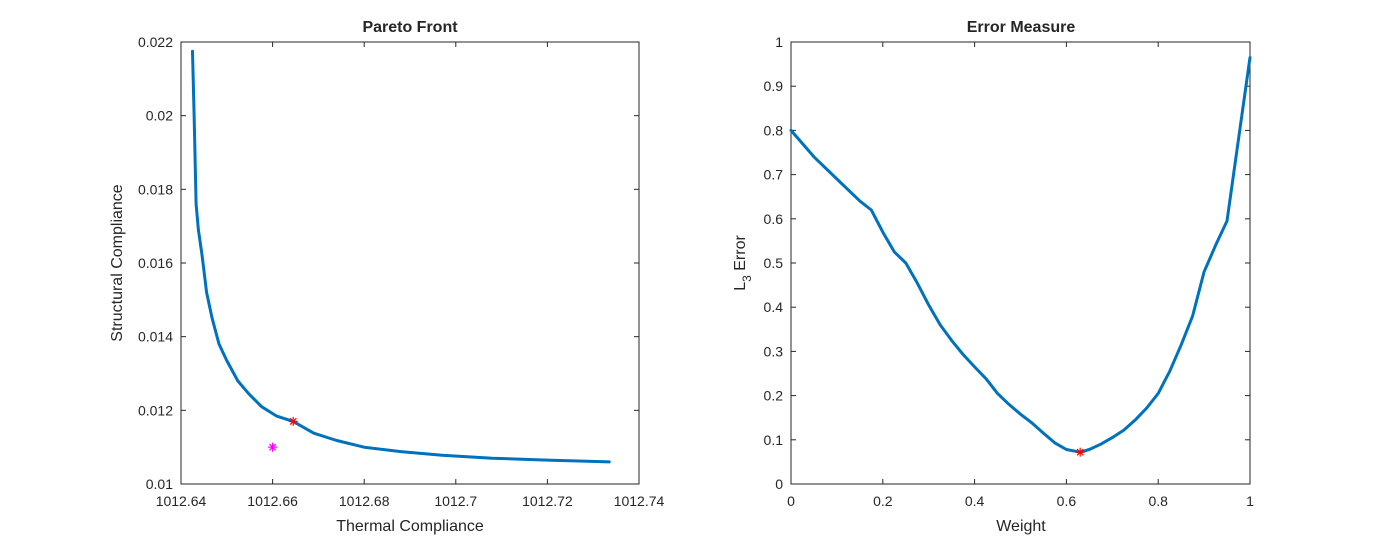 The width and height of the screenshot is (1389, 544). Describe the element at coordinates (639, 501) in the screenshot. I see `x-tick-label: 1012.74` at that location.